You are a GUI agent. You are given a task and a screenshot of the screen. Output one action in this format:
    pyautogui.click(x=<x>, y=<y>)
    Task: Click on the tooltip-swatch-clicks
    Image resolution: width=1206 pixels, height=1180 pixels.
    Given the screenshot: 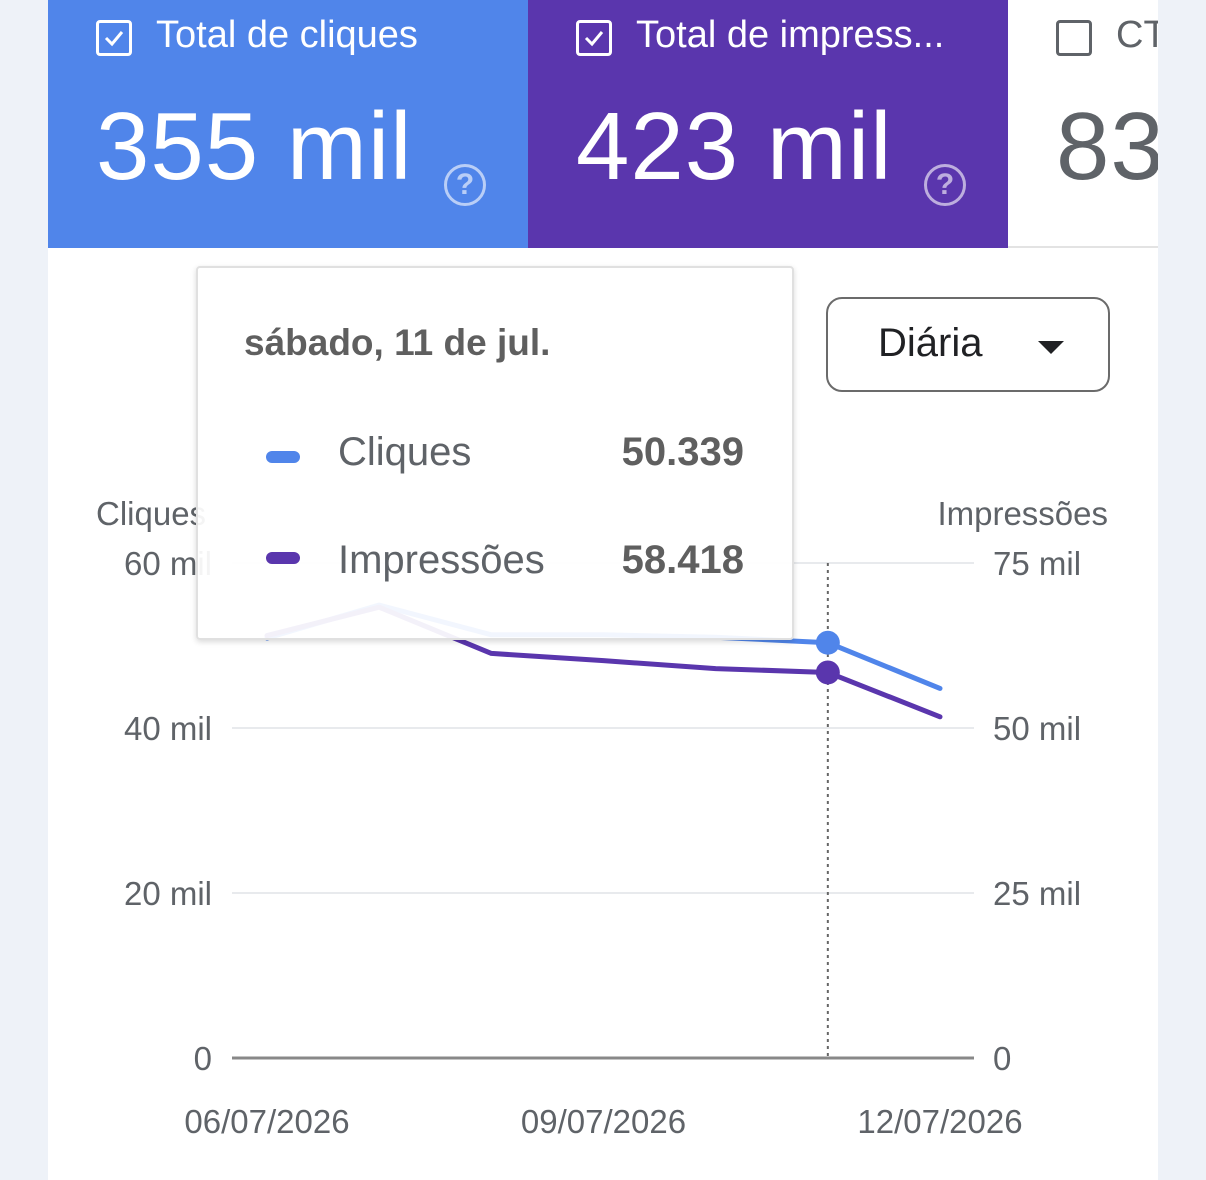 What is the action you would take?
    pyautogui.click(x=283, y=457)
    